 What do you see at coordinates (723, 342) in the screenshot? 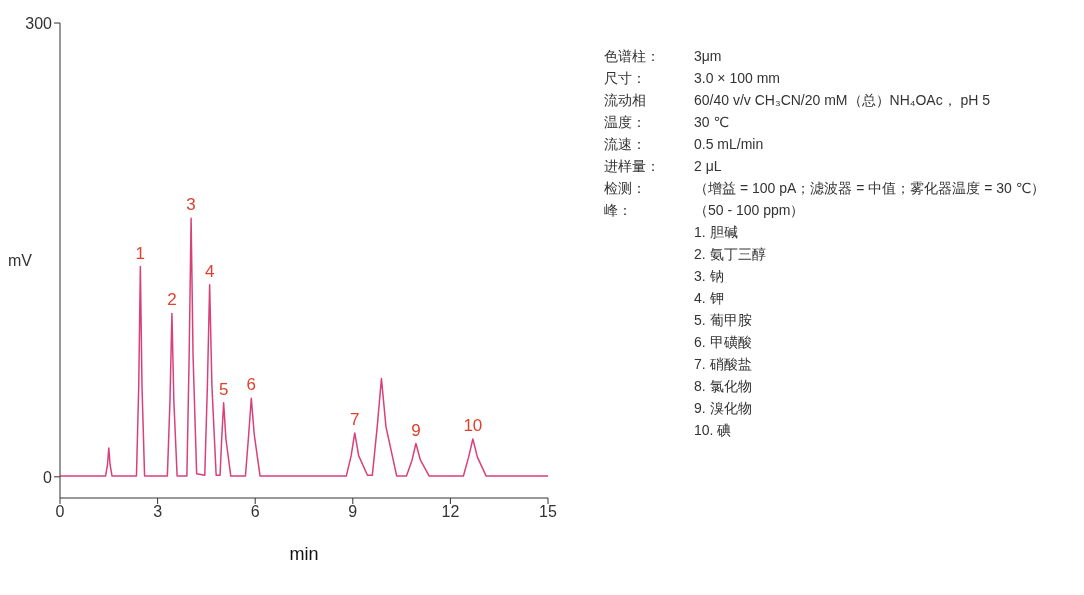
I see `text: 6. 甲磺酸` at bounding box center [723, 342].